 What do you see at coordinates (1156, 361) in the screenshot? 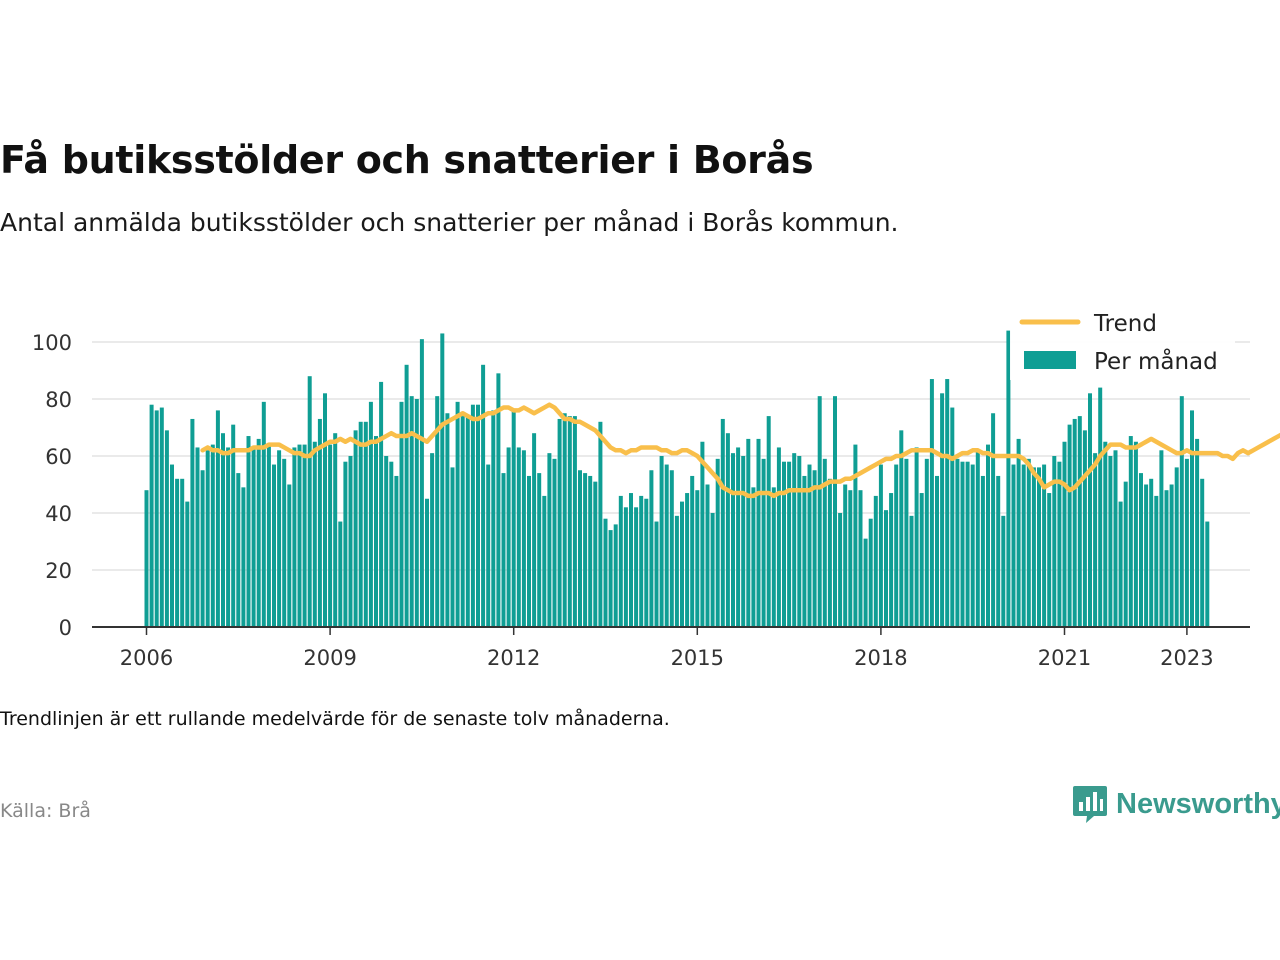
I see `legend-label-per-manad: Per månad` at bounding box center [1156, 361].